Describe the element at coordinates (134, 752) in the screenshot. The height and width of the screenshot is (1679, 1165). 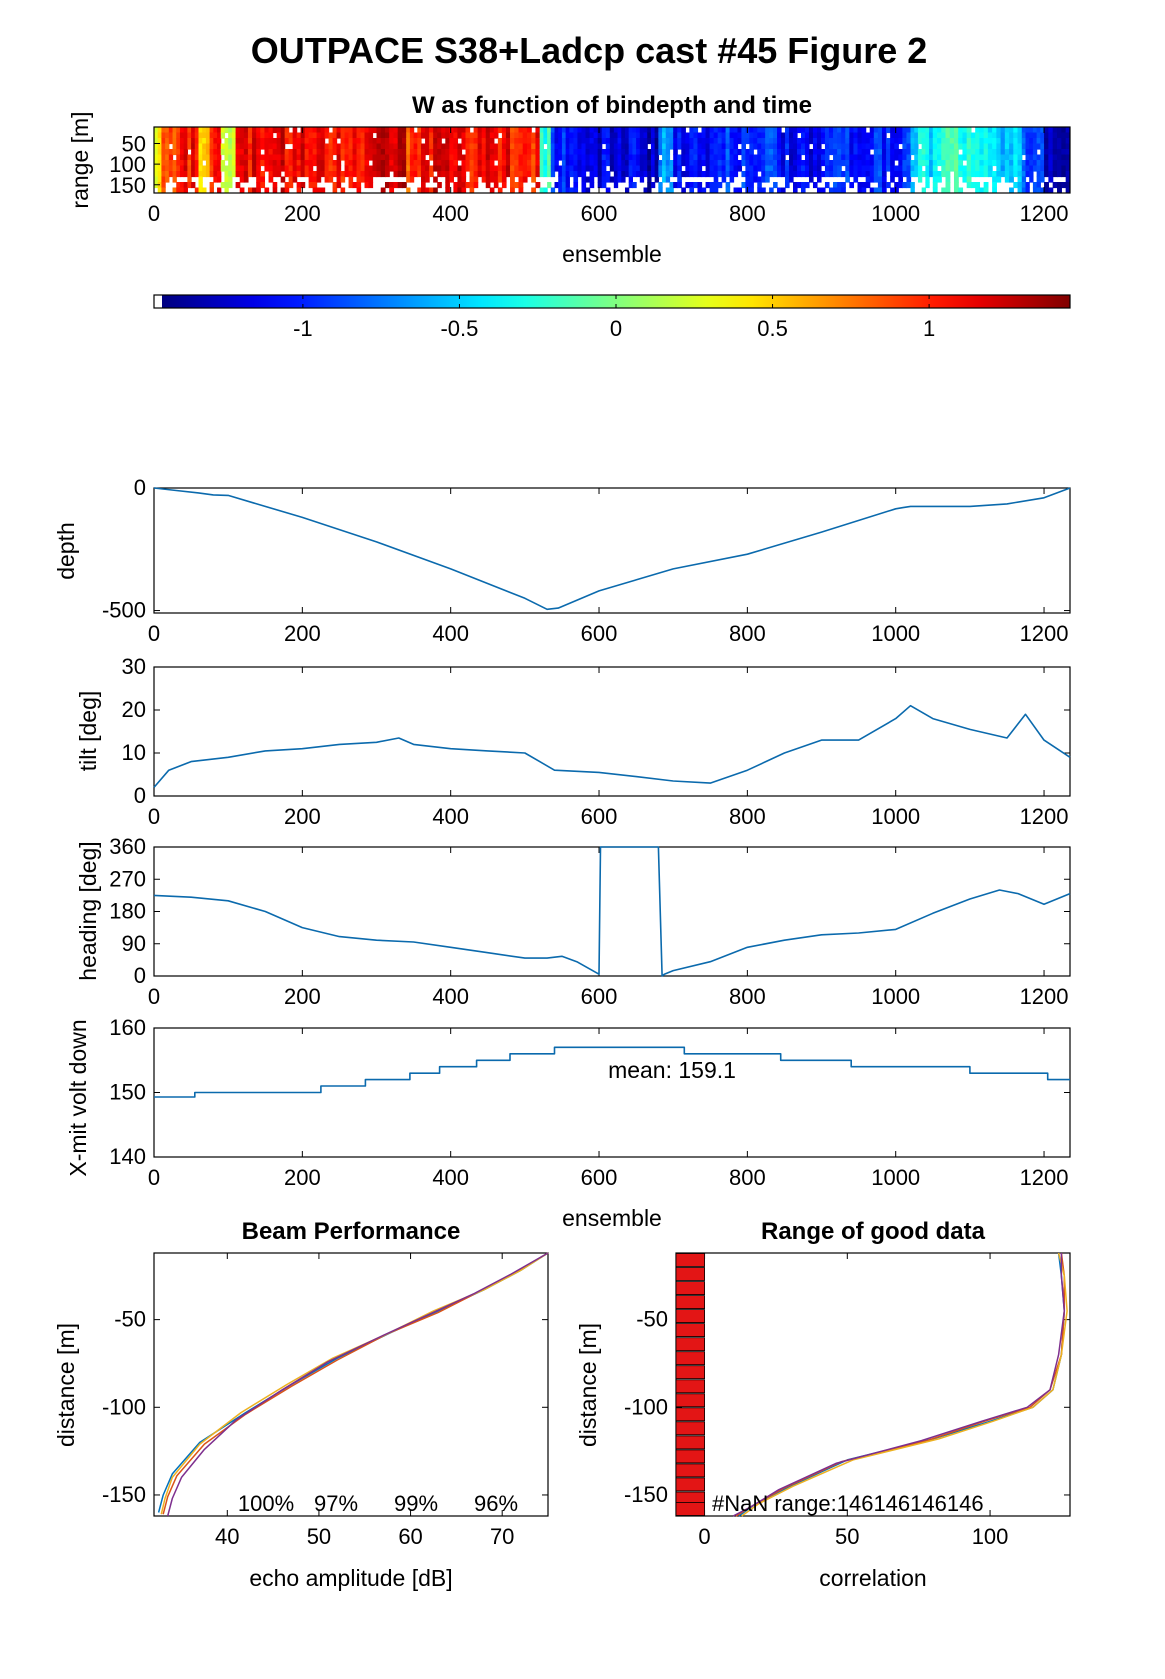
I see `tilt-ytick-label: 10` at that location.